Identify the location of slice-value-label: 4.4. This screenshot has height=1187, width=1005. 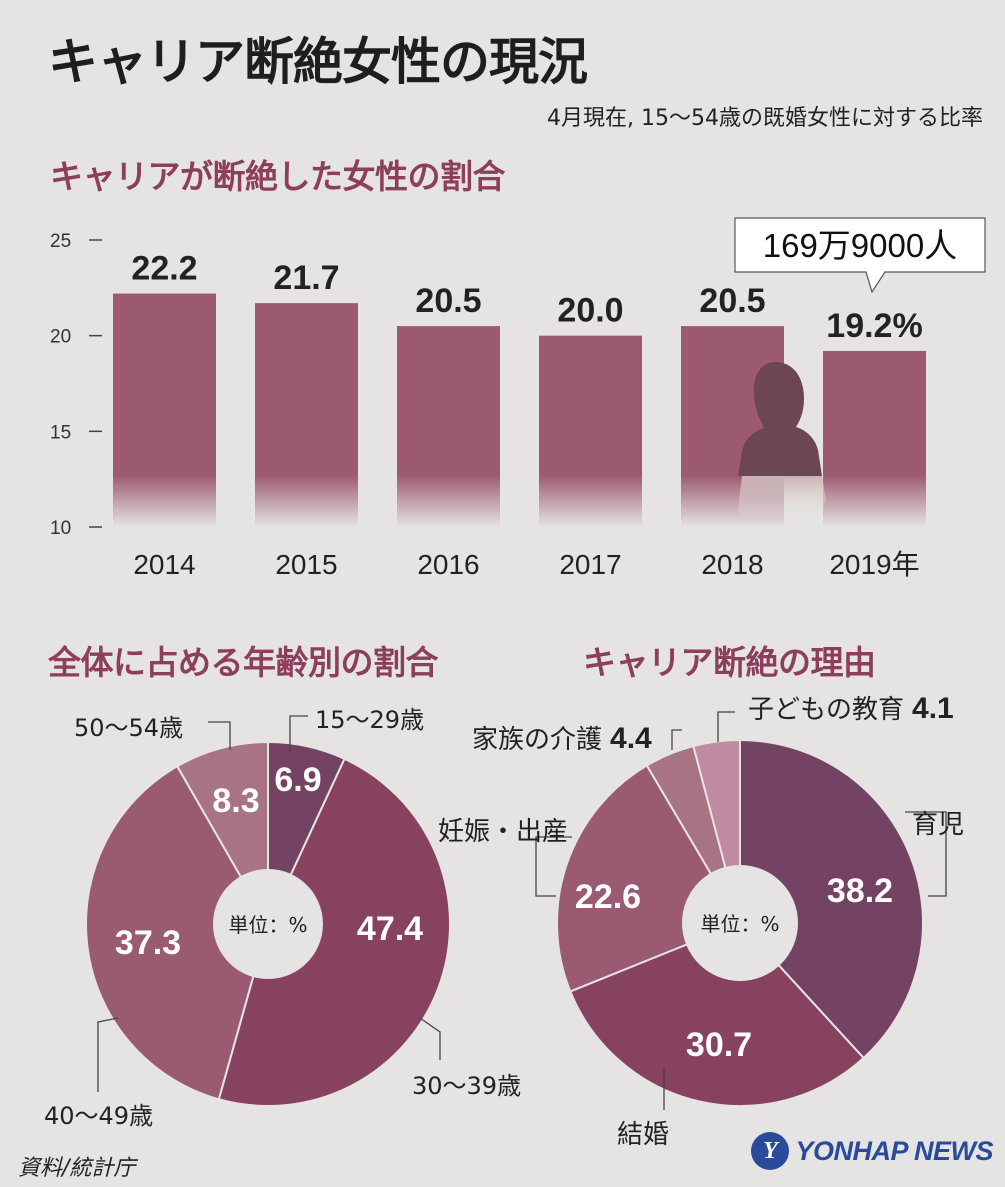
(631, 738).